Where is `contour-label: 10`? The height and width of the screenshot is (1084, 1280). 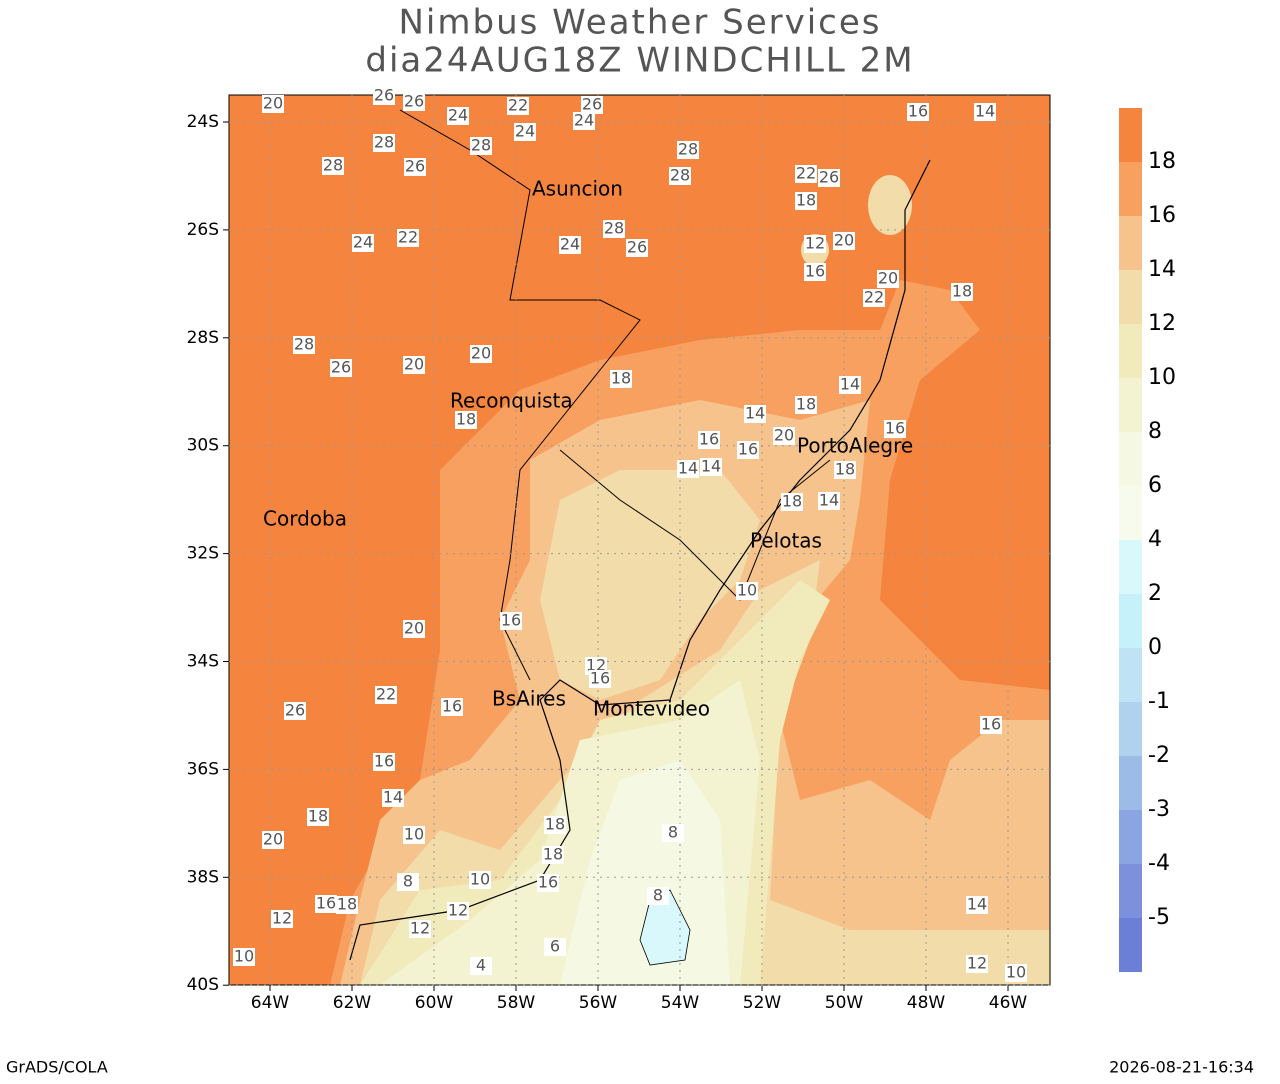
contour-label: 10 is located at coordinates (747, 590).